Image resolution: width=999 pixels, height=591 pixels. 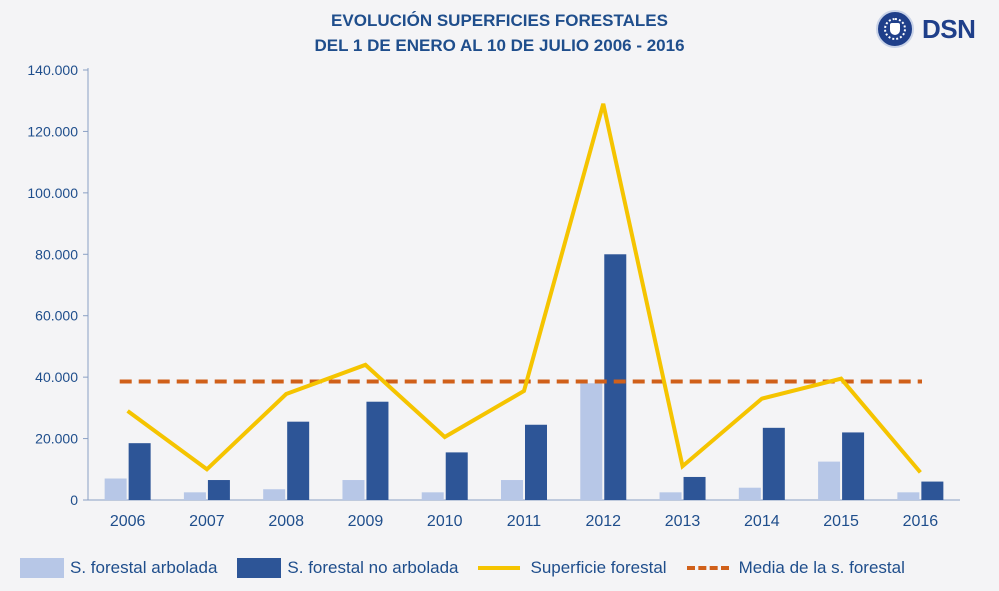 I want to click on y-tick-label: 140.000, so click(x=52, y=70).